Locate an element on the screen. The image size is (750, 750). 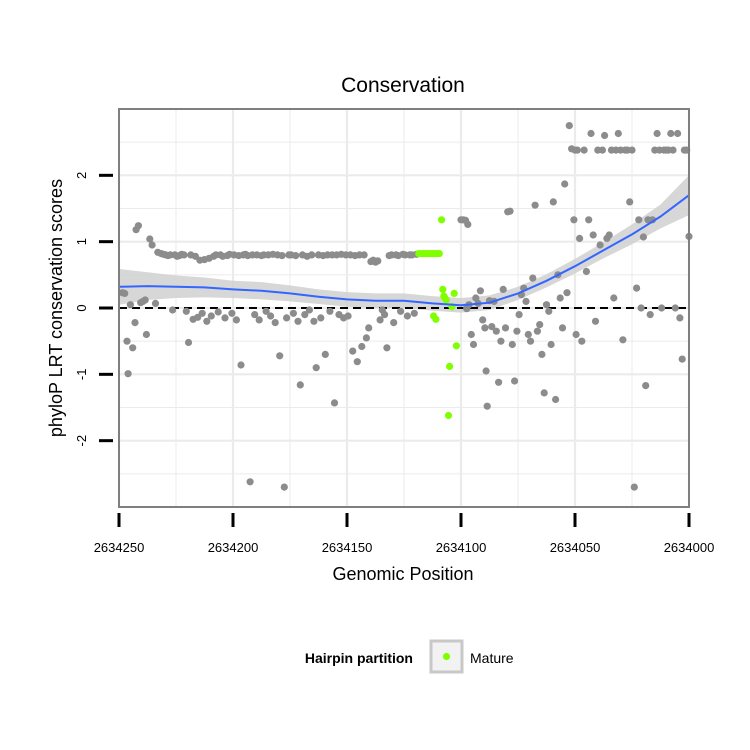
x-tick-label: 2634250 is located at coordinates (119, 547).